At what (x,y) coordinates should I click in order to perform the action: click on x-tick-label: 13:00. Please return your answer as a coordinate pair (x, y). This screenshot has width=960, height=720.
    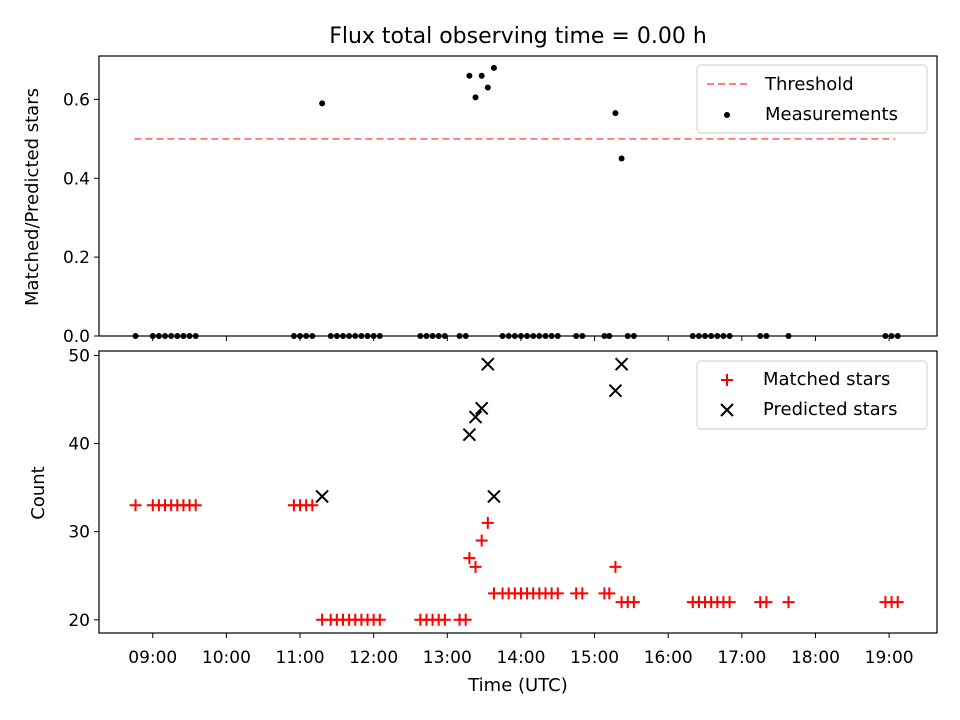
    Looking at the image, I should click on (447, 658).